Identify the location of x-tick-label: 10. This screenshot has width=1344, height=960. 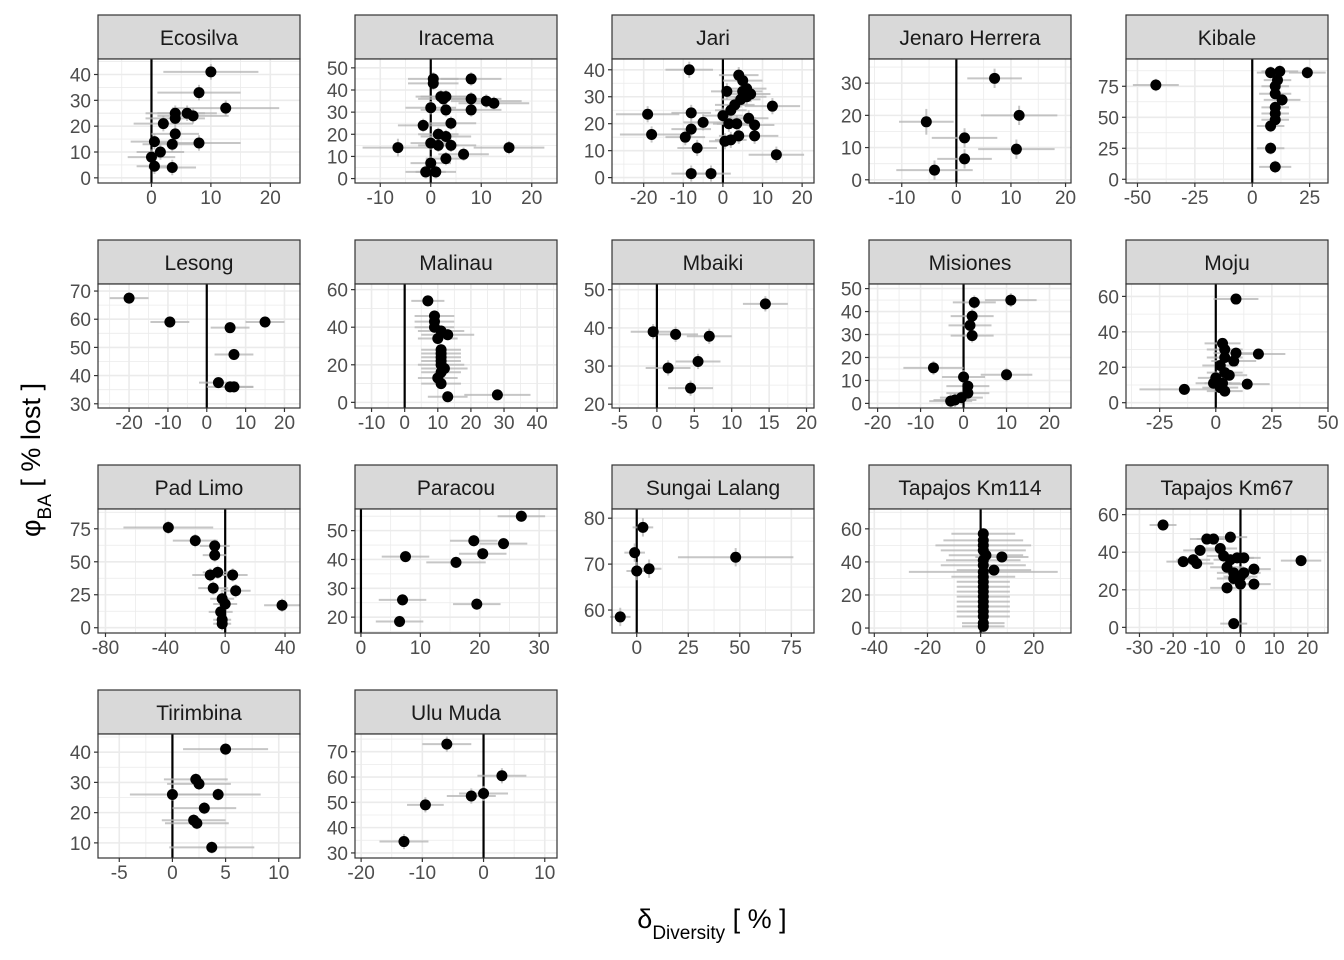
(420, 648).